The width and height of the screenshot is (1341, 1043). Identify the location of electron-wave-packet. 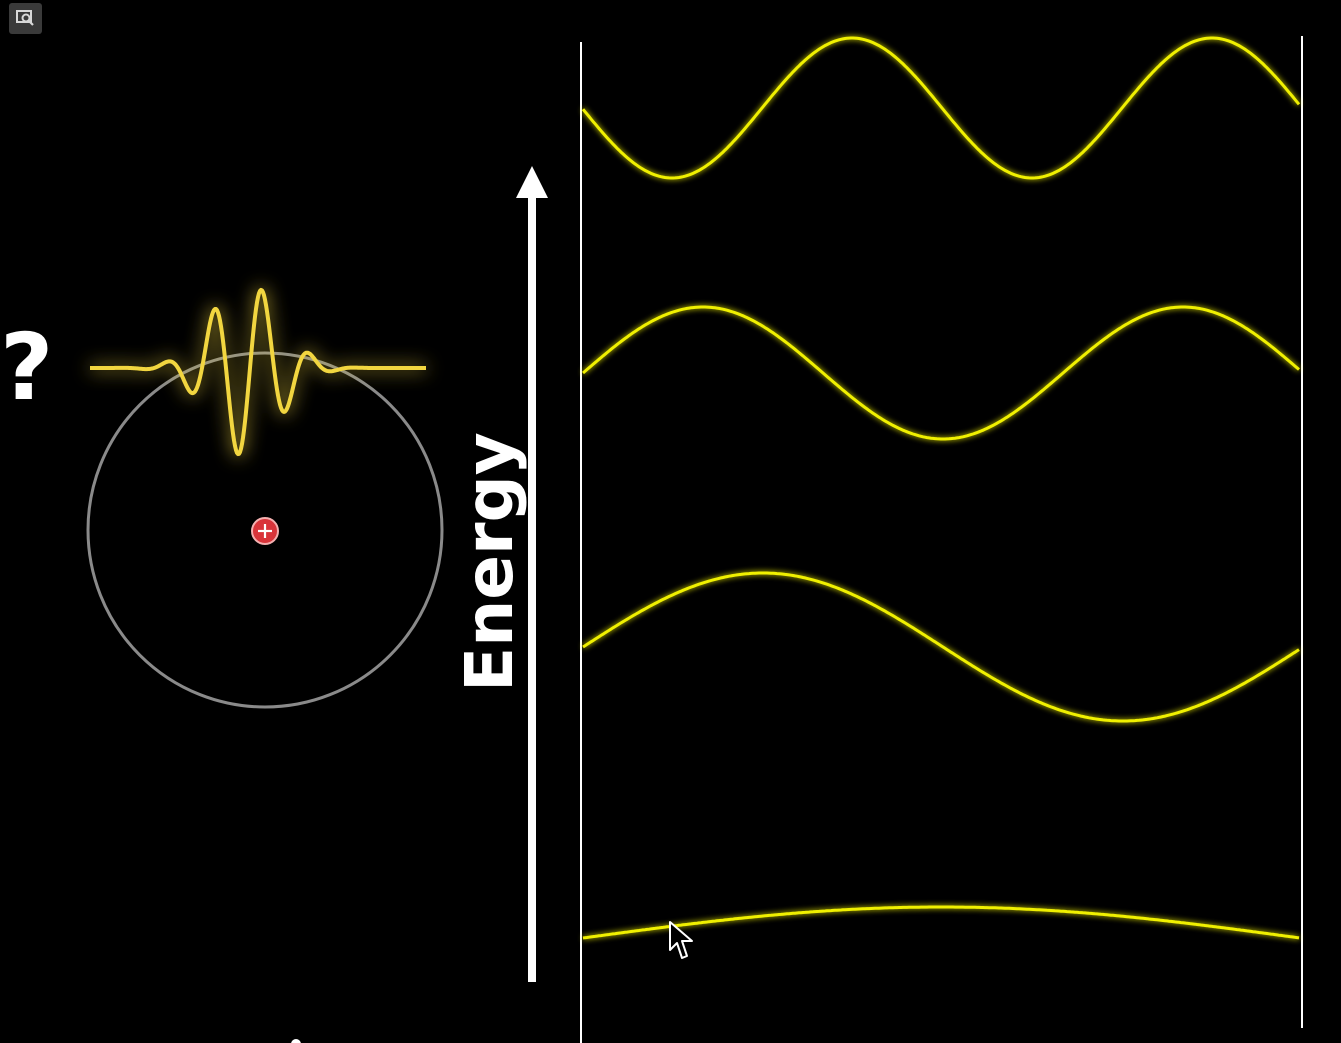
(258, 372).